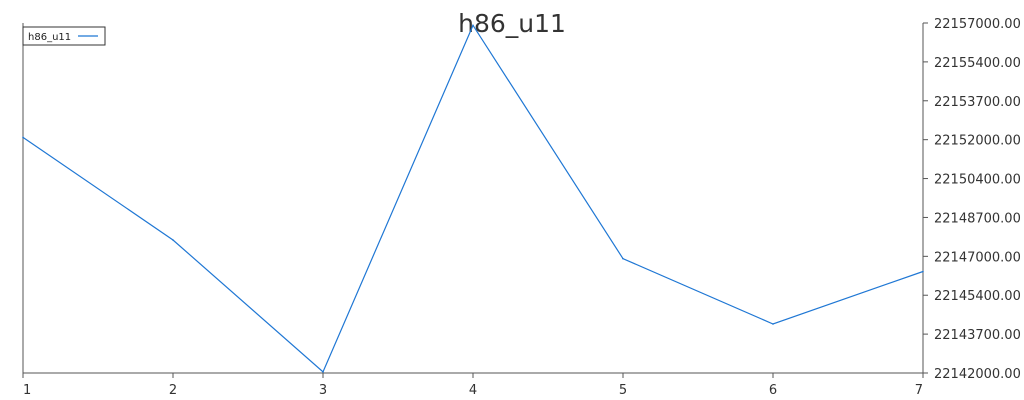 This screenshot has height=400, width=1024. Describe the element at coordinates (977, 141) in the screenshot. I see `y-tick-label: 22152000.00` at that location.